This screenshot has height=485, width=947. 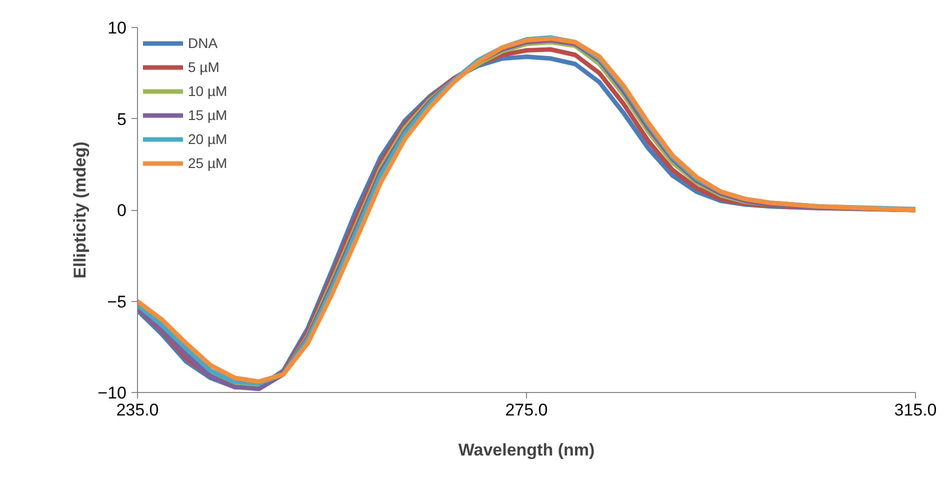 I want to click on y-tick-label: −5, so click(x=117, y=302).